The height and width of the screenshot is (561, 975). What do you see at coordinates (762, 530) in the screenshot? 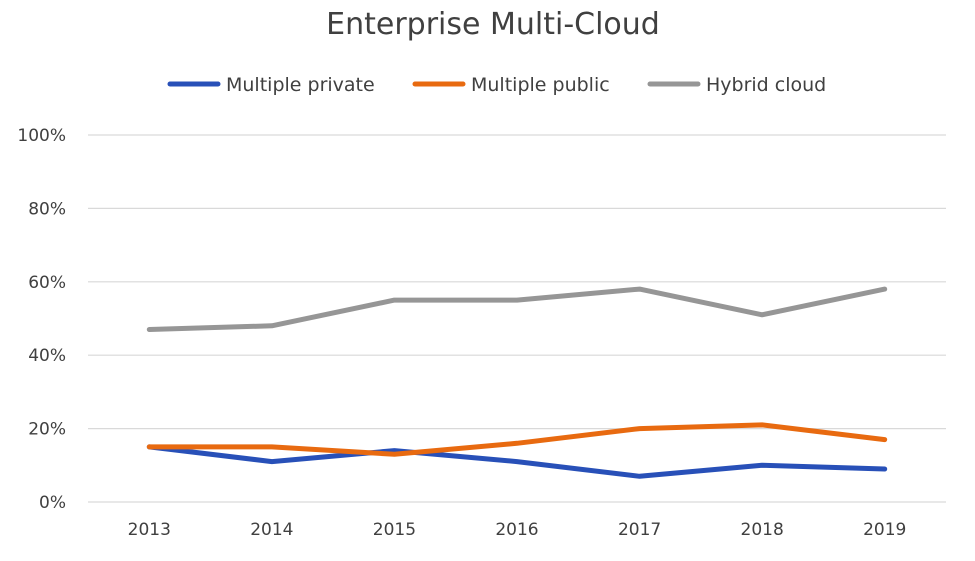
I see `x-tick-label: 2018` at bounding box center [762, 530].